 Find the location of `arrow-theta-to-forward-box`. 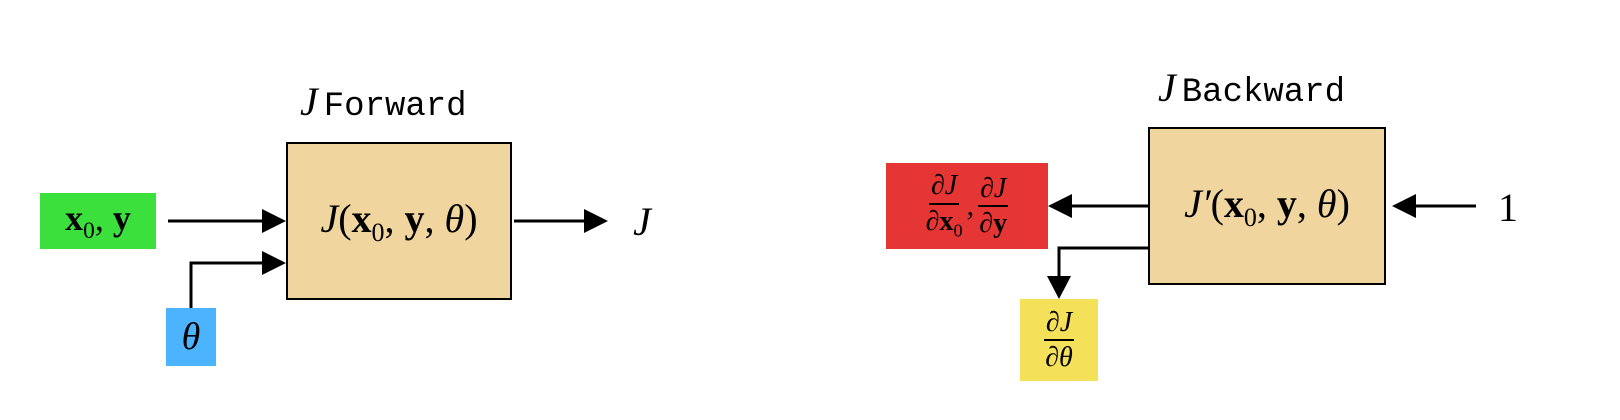

arrow-theta-to-forward-box is located at coordinates (237, 279).